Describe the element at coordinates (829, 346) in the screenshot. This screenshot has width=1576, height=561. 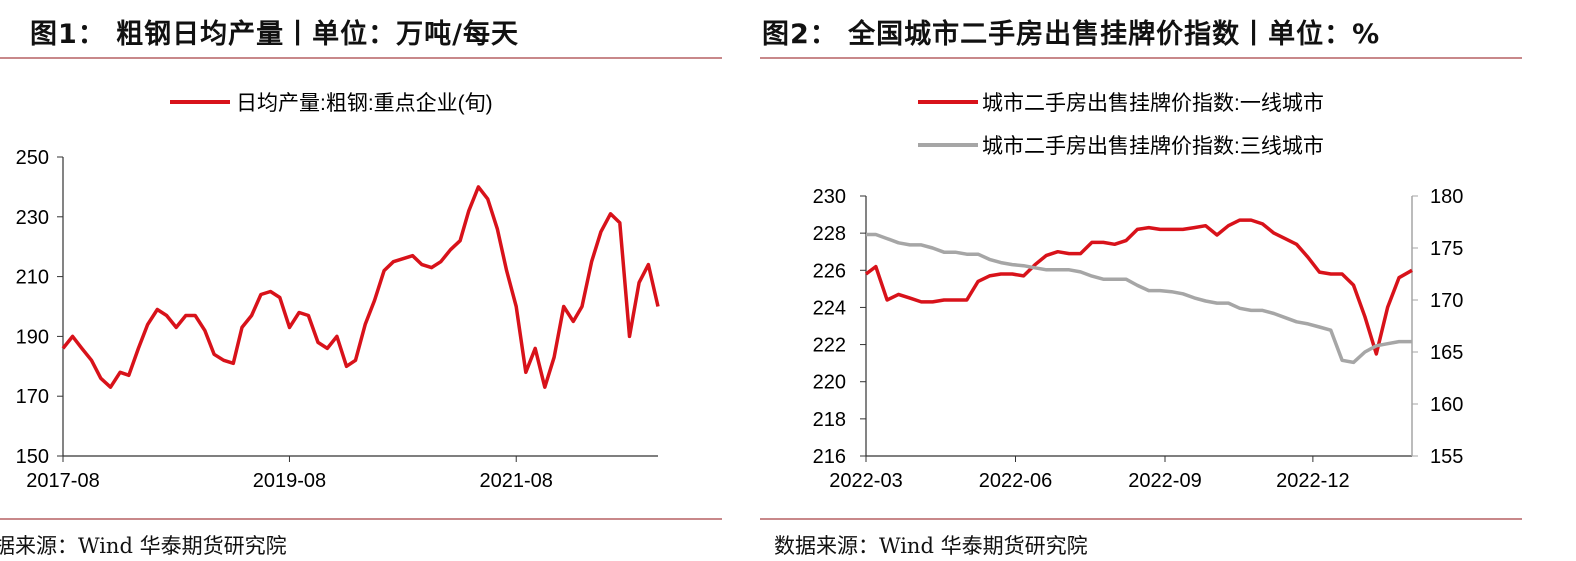
I see `left-y-tick-label: 222` at that location.